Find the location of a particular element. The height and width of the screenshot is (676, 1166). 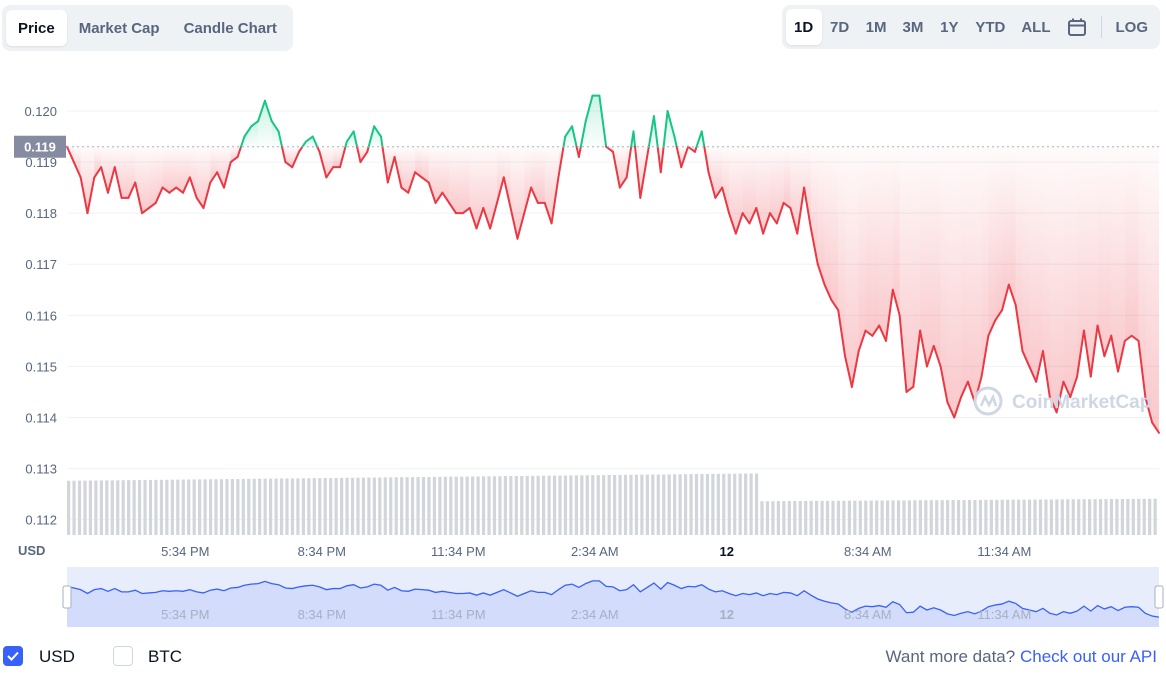

navigator-left-handle is located at coordinates (67, 597).